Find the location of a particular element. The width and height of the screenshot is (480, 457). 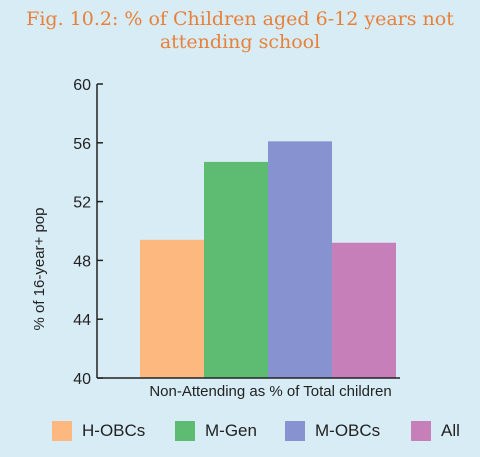

x-axis-label: Non-Attending as % of Total children is located at coordinates (270, 391).